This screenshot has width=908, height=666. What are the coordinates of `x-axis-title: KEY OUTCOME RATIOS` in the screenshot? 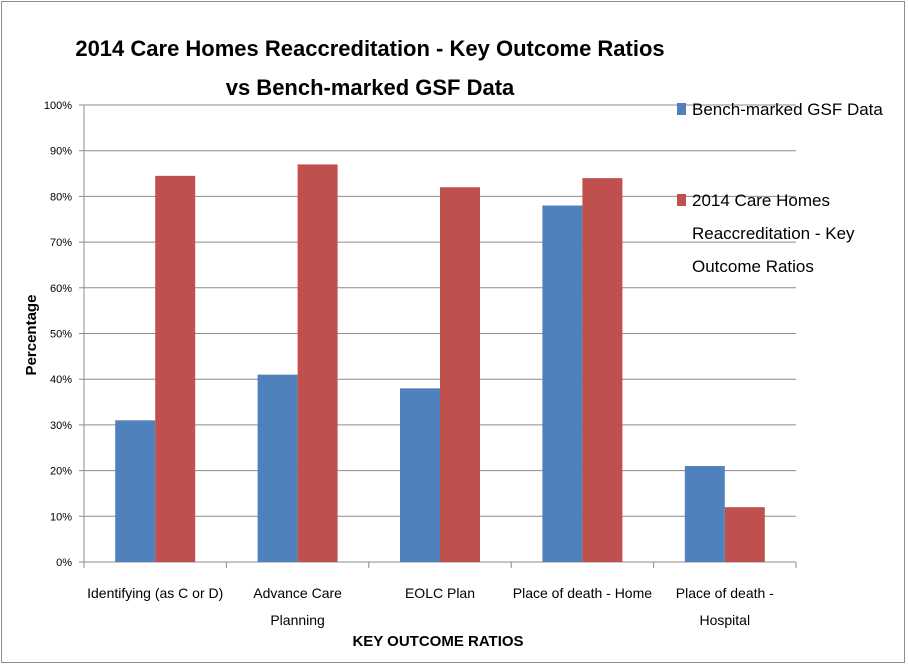 It's located at (437, 641).